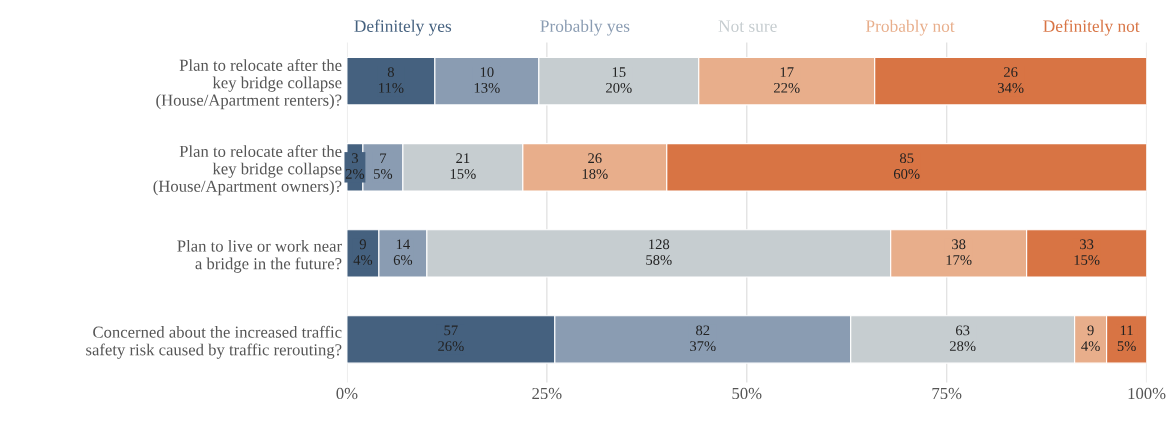  Describe the element at coordinates (463, 166) in the screenshot. I see `data-label: 21 15%` at that location.